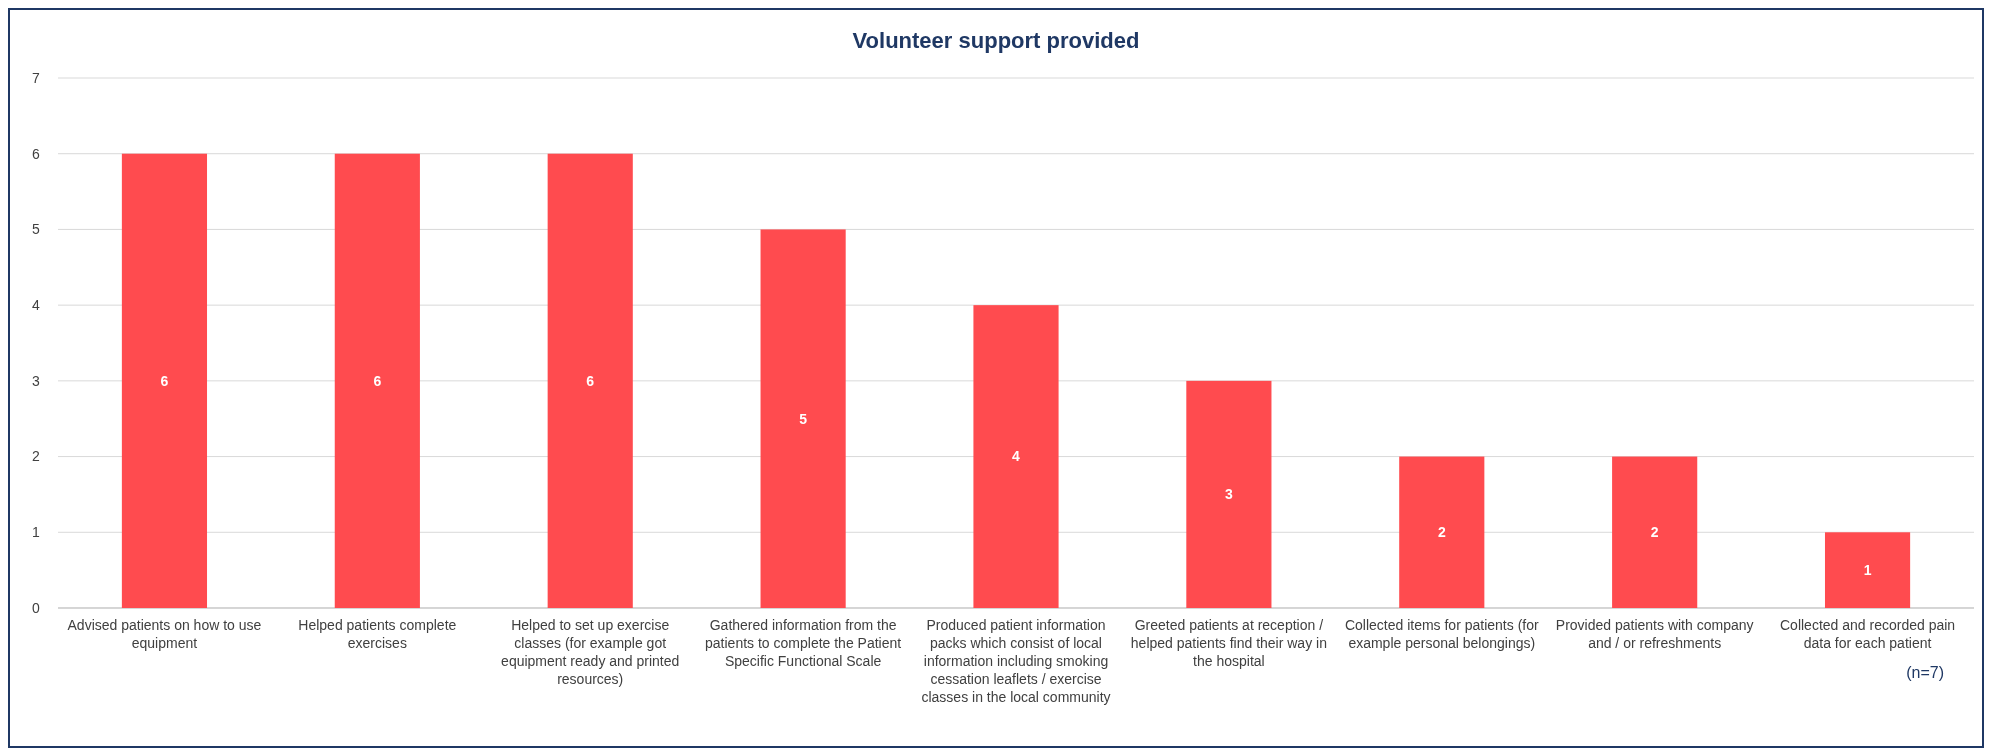  Describe the element at coordinates (377, 634) in the screenshot. I see `x-tick-label: Helped patients complete exercises` at that location.